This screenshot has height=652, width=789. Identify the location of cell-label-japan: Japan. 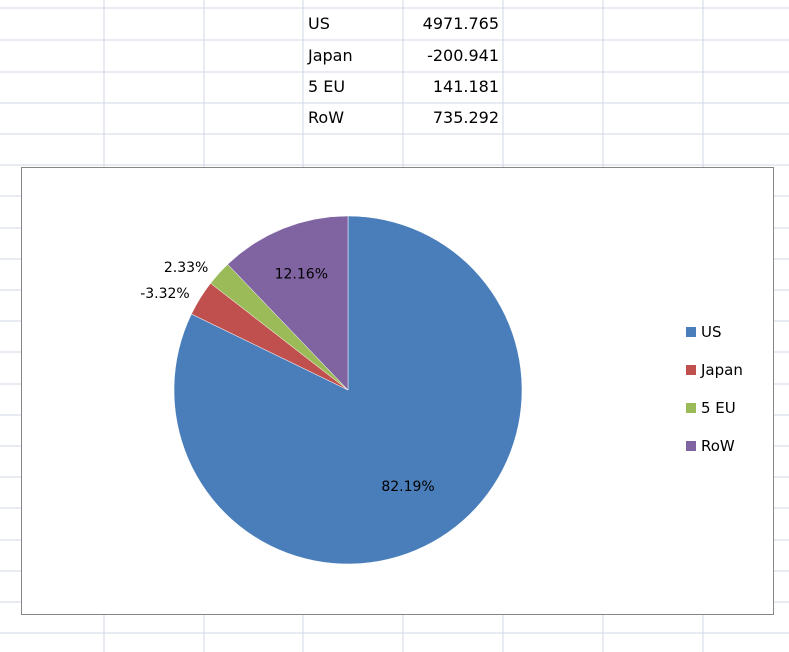
(330, 55).